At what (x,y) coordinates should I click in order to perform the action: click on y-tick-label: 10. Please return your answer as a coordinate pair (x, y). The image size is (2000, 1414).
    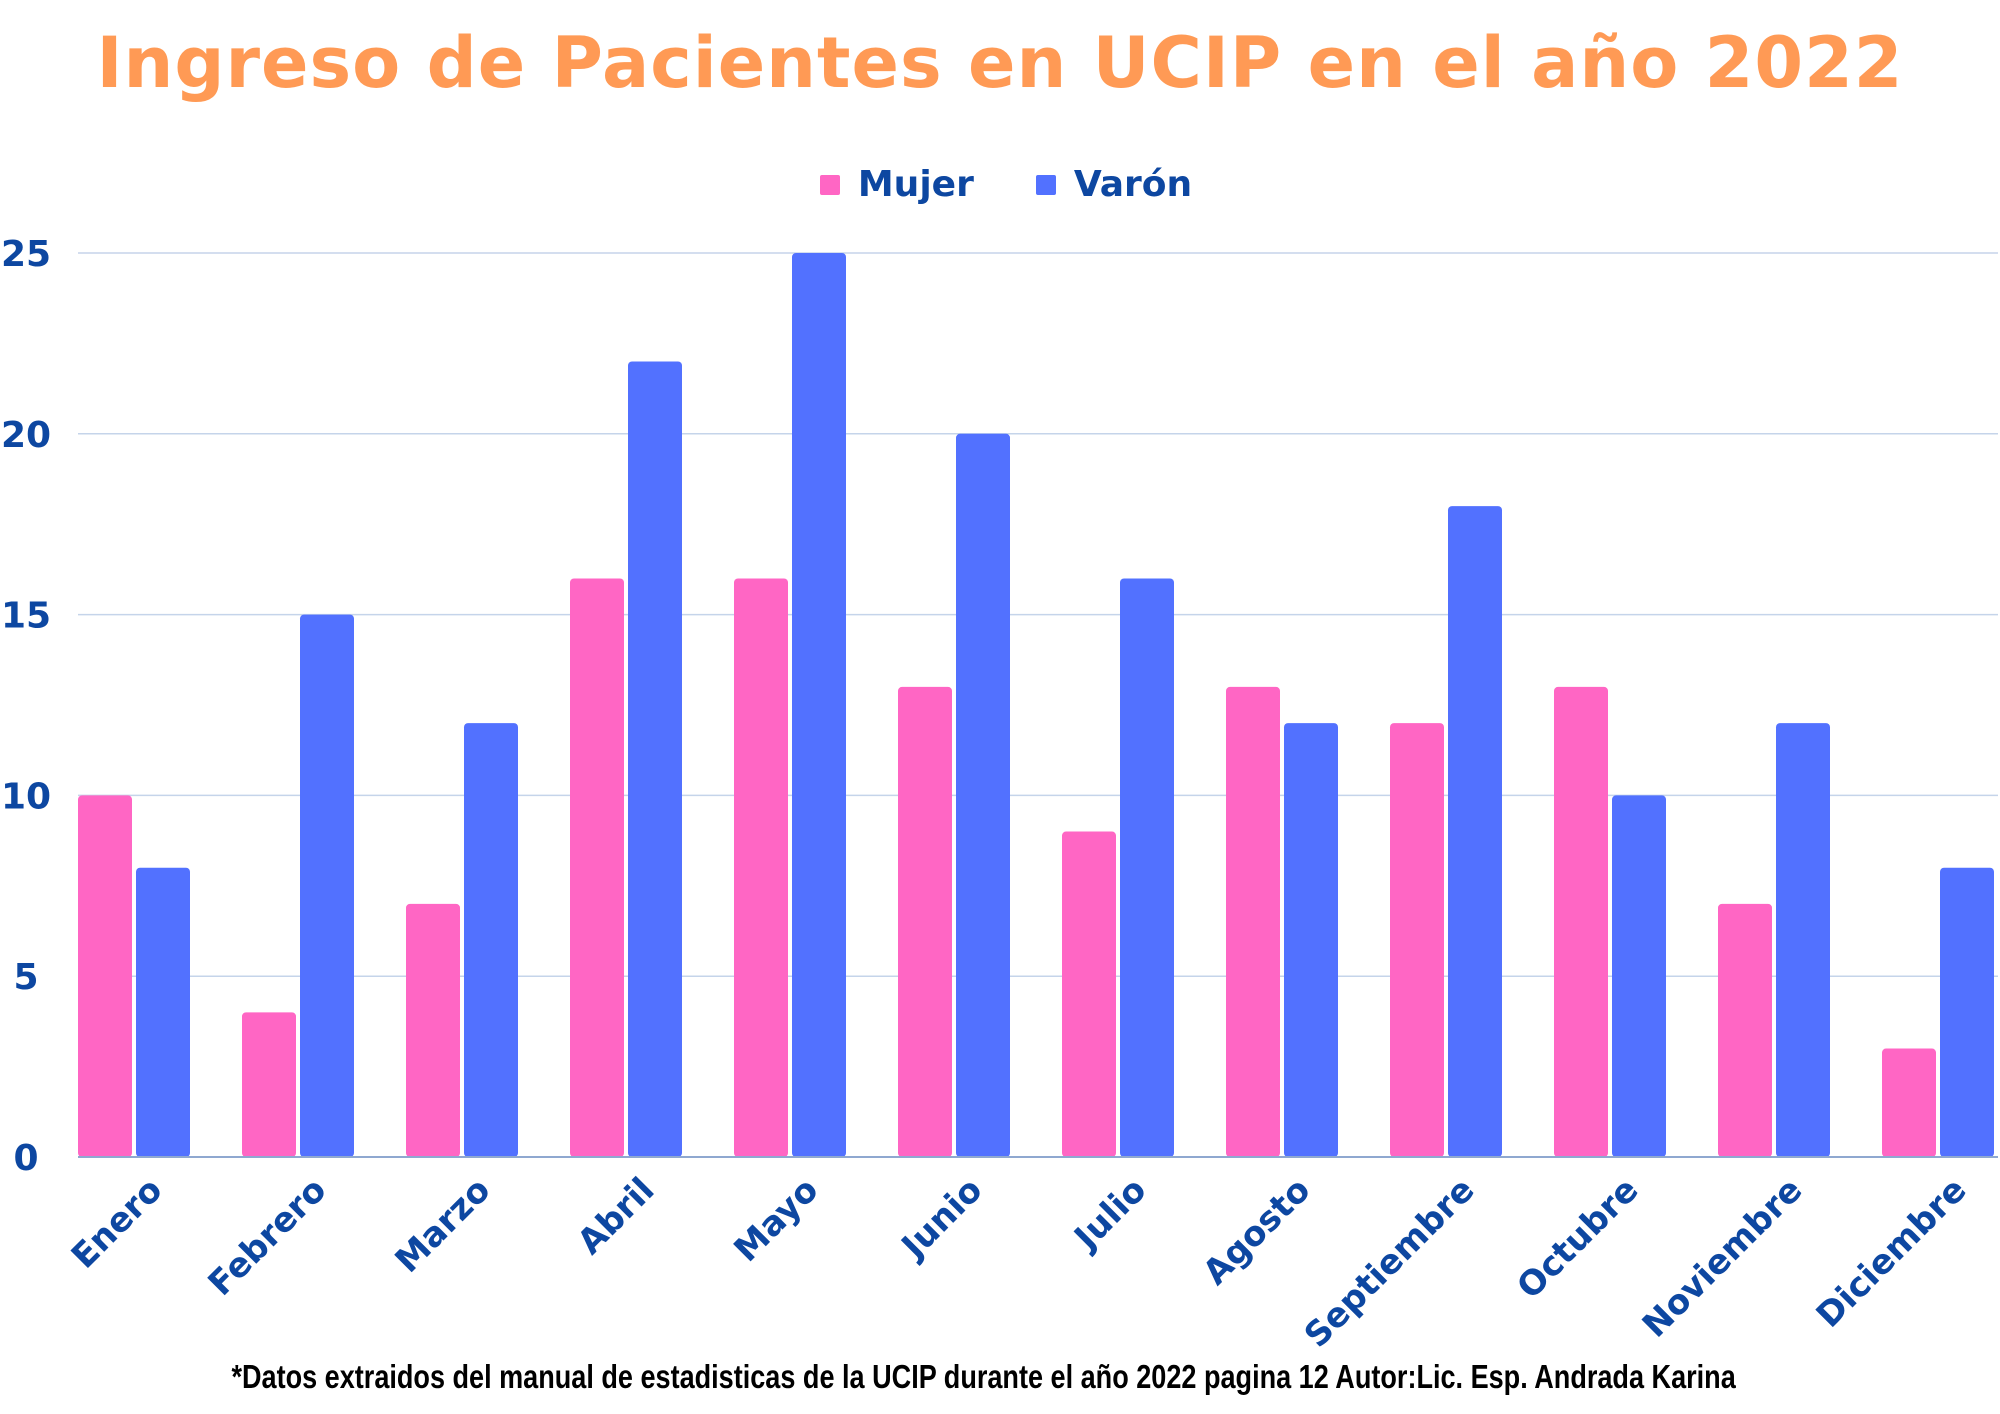
    Looking at the image, I should click on (26, 796).